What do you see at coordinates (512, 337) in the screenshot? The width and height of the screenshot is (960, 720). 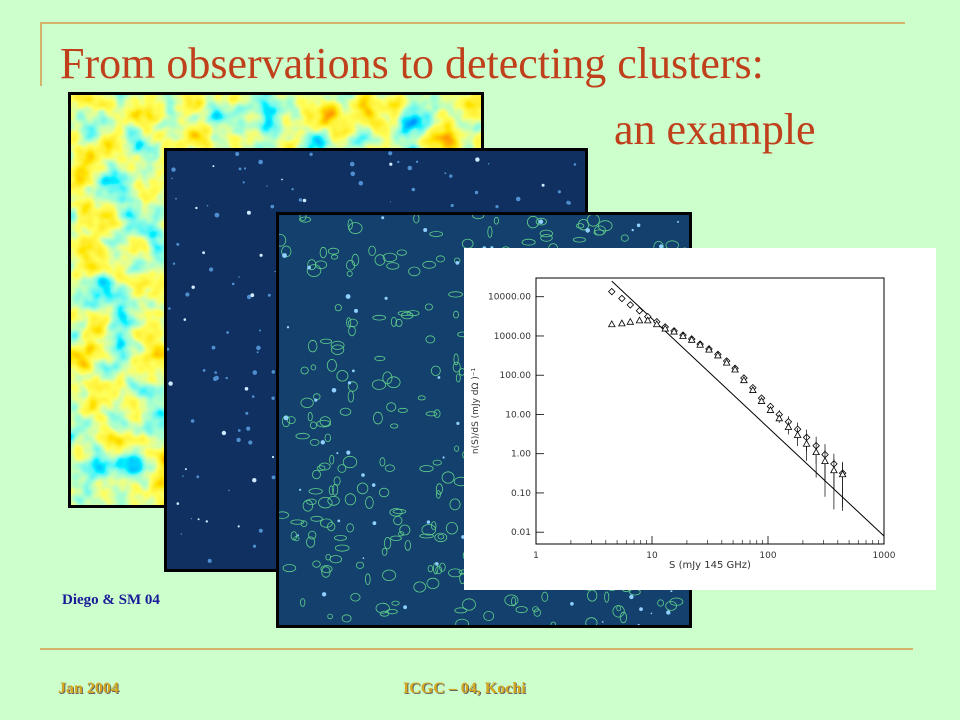 I see `y-tick-label: 1000.00` at bounding box center [512, 337].